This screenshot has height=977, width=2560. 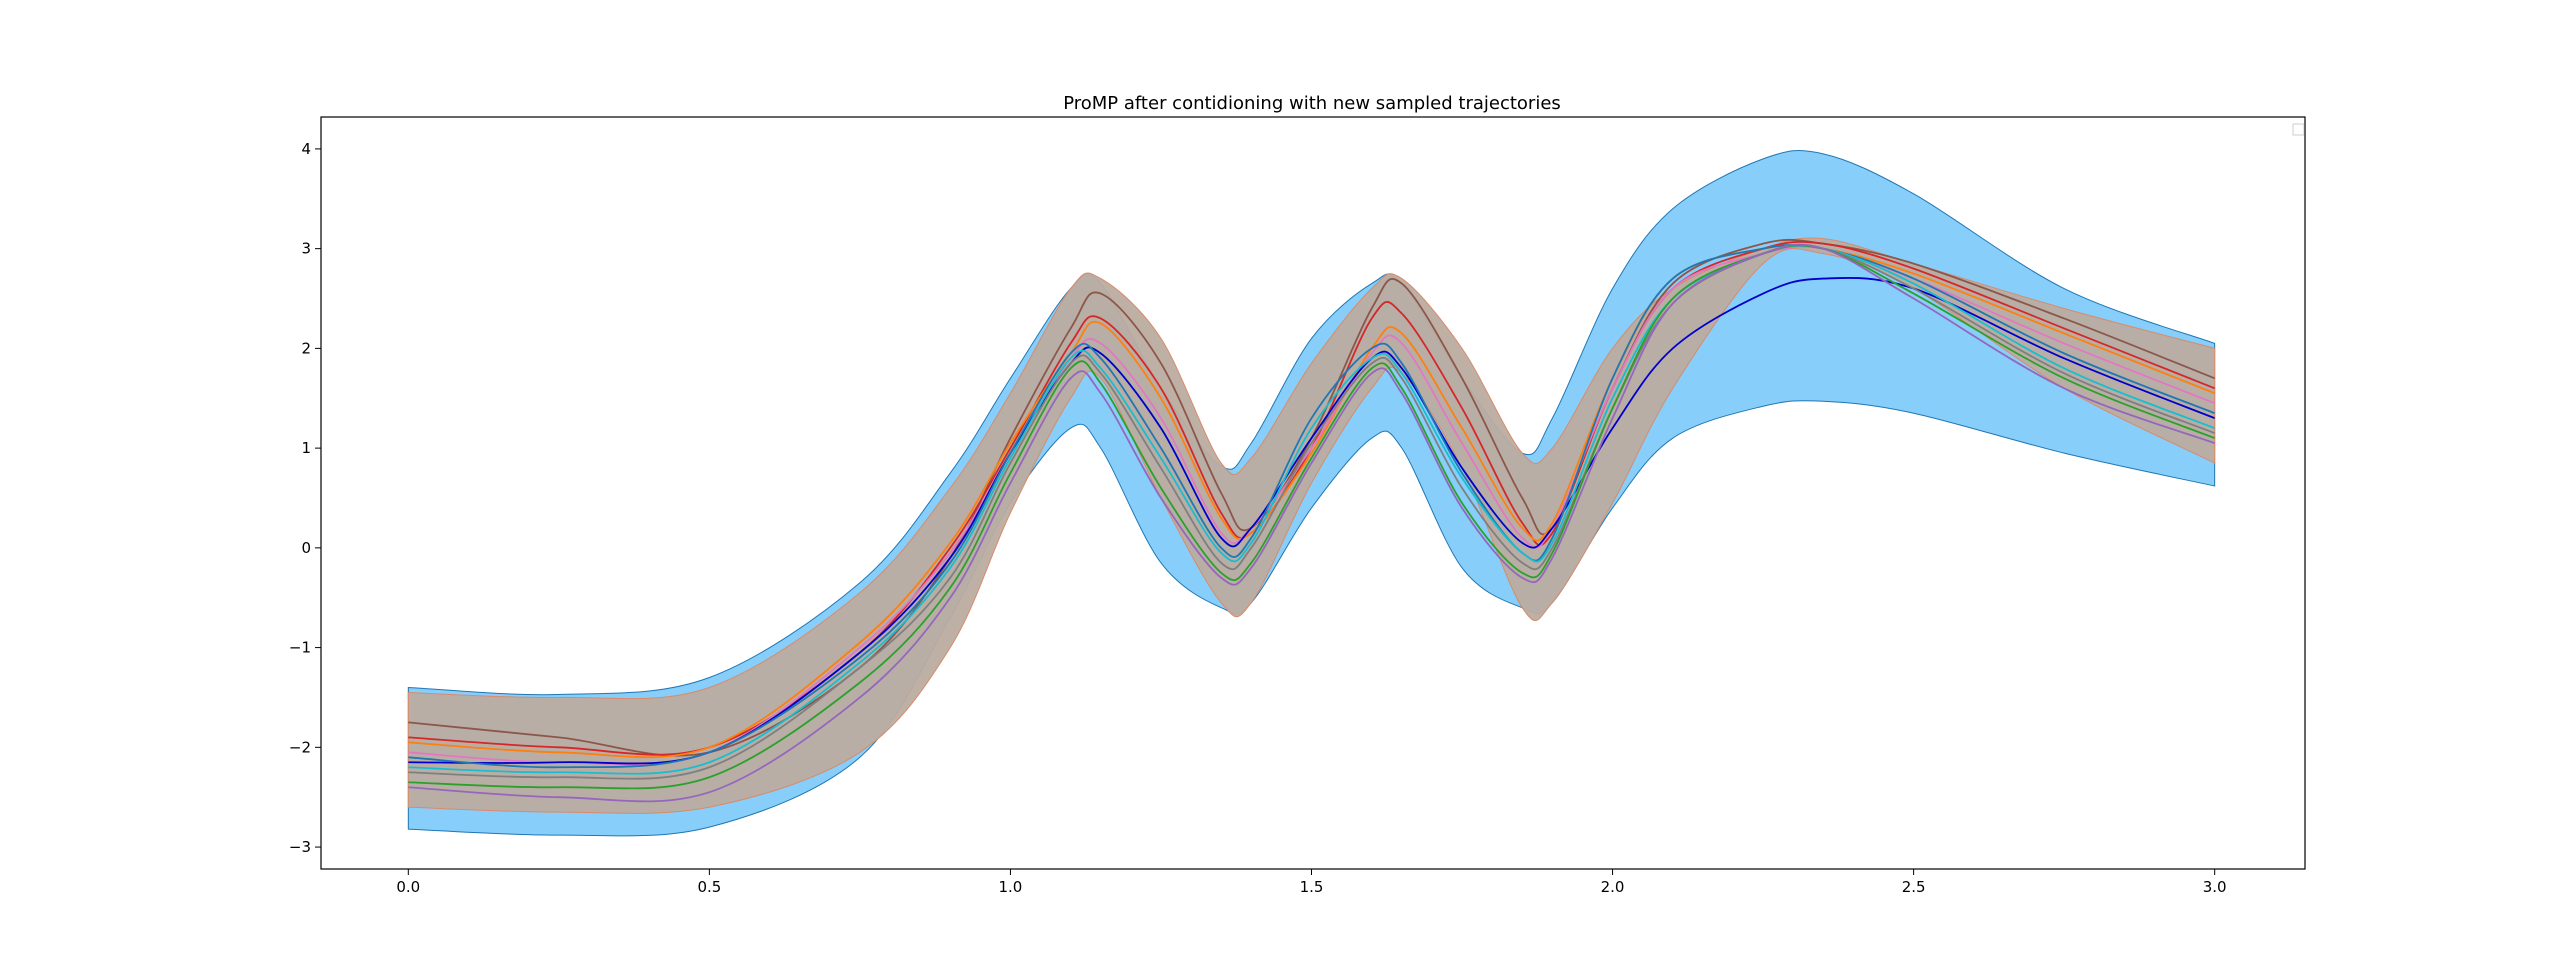 What do you see at coordinates (408, 887) in the screenshot?
I see `x-tick-label: 0.0` at bounding box center [408, 887].